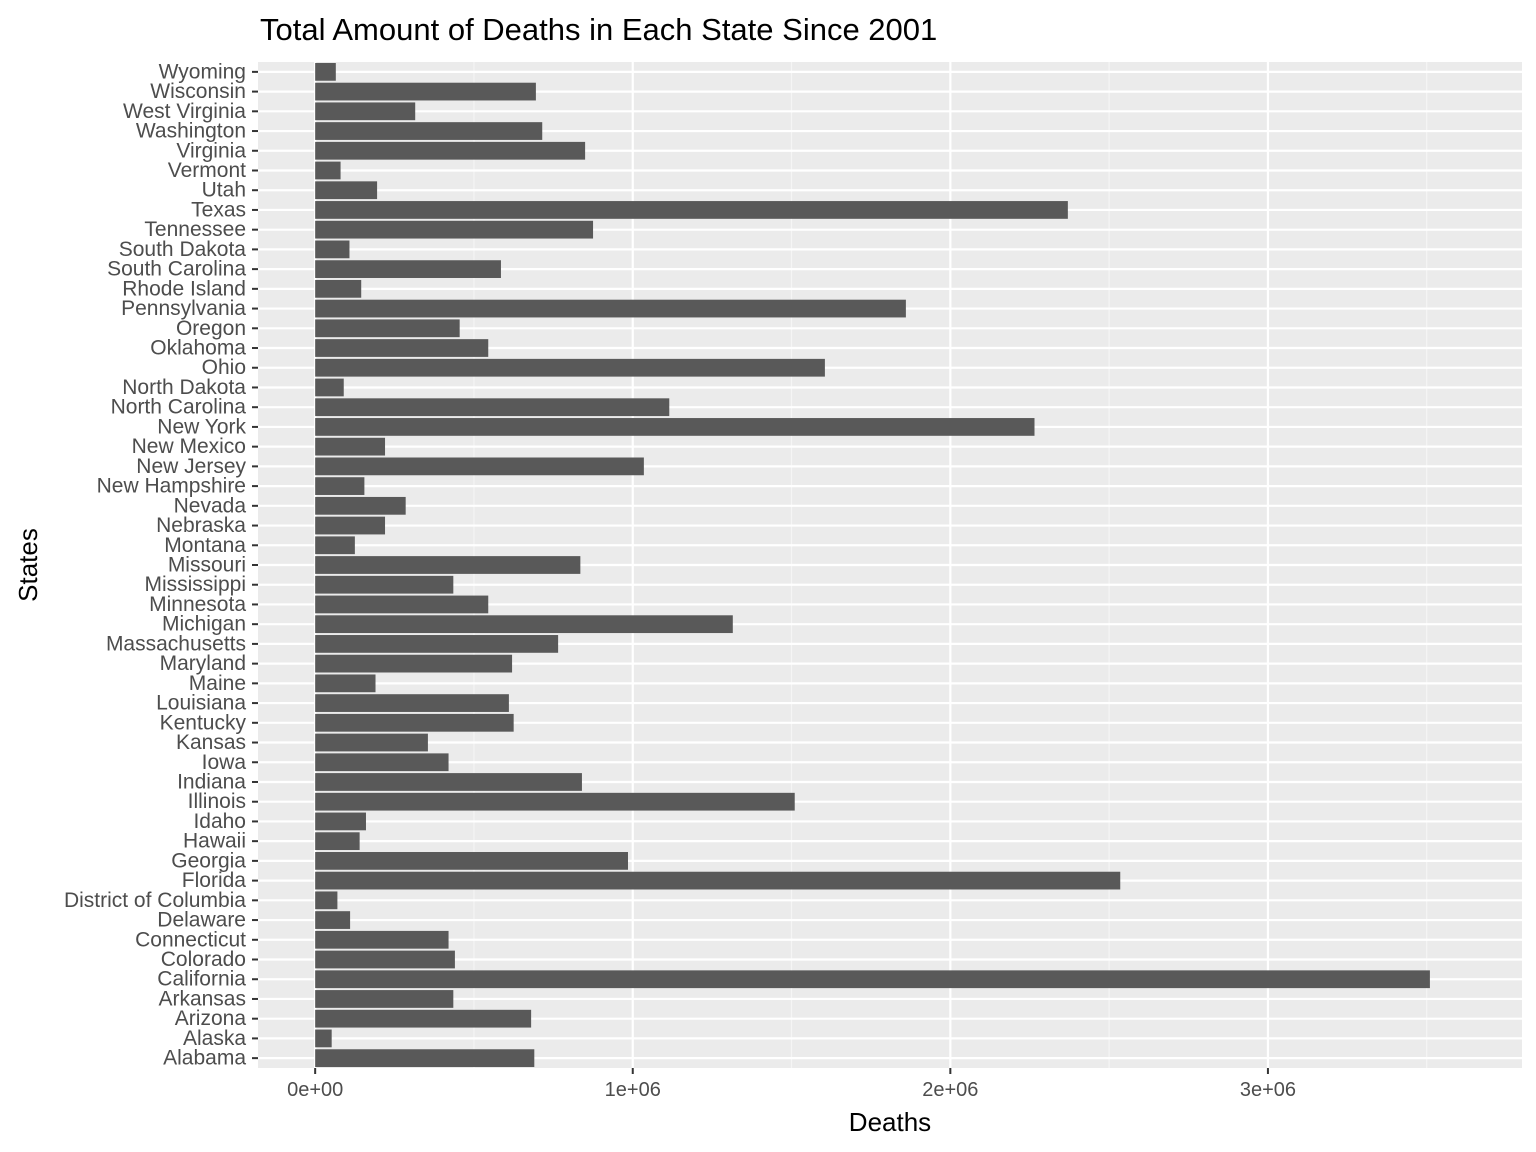  What do you see at coordinates (183, 308) in the screenshot?
I see `y-tick-label: Pennsylvania` at bounding box center [183, 308].